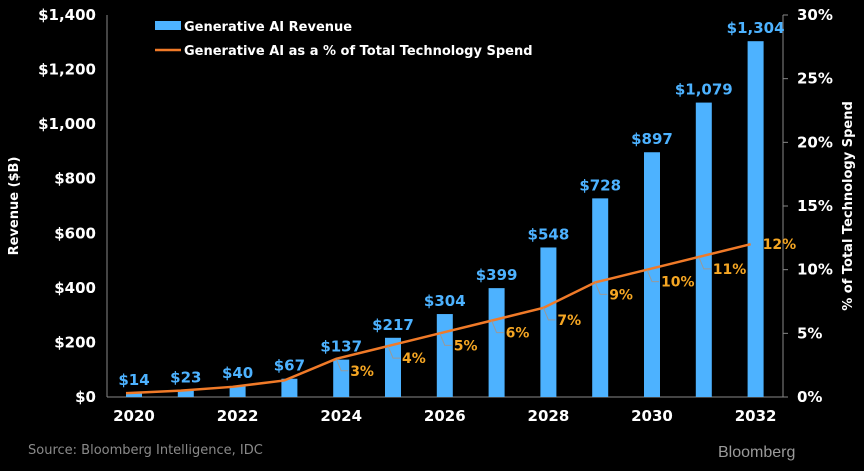  What do you see at coordinates (815, 15) in the screenshot?
I see `y2-tick-label: 30%` at bounding box center [815, 15].